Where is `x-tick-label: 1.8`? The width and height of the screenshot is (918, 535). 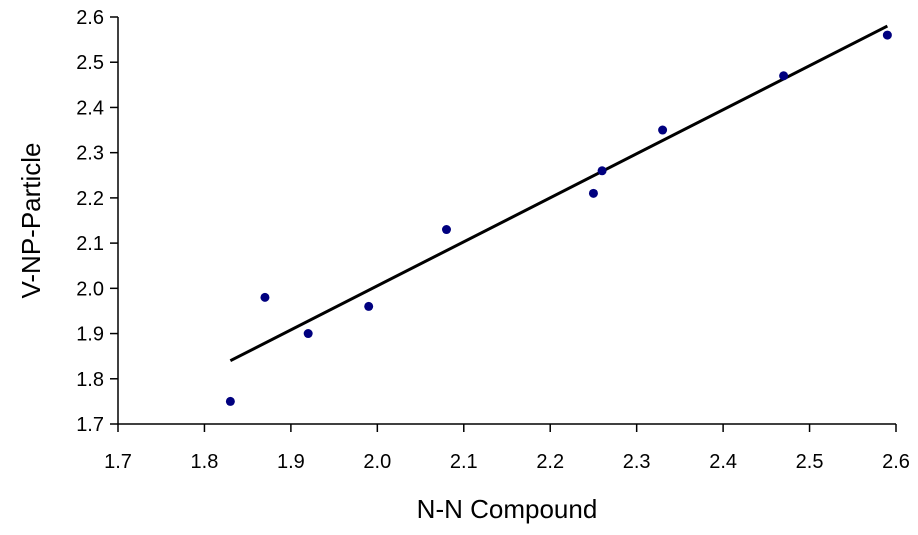
x-tick-label: 1.8 is located at coordinates (205, 462).